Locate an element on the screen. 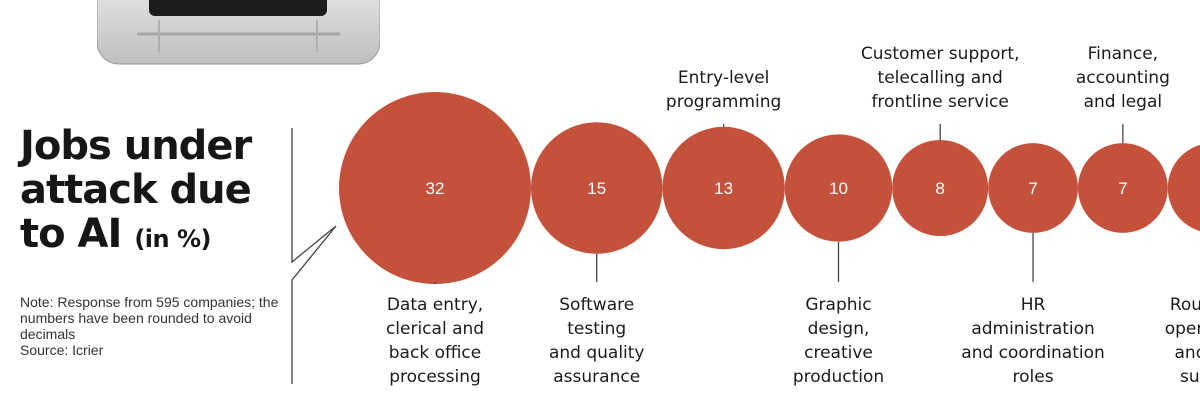  category-label: Graphic design, creative production is located at coordinates (838, 341).